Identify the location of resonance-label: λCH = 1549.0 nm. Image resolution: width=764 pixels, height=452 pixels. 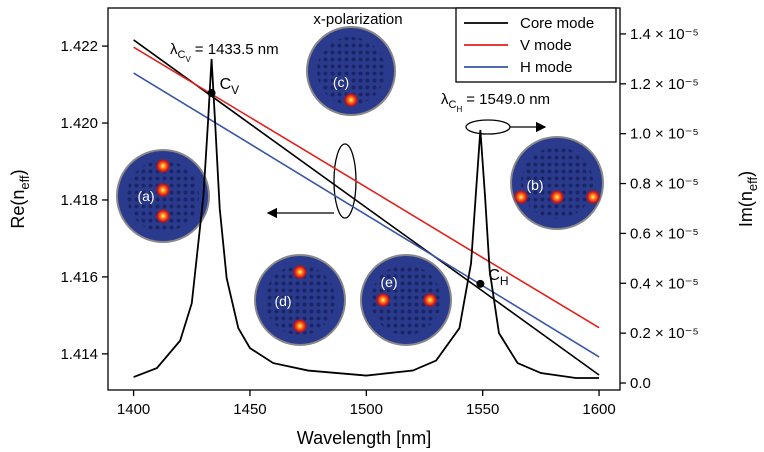
(495, 102).